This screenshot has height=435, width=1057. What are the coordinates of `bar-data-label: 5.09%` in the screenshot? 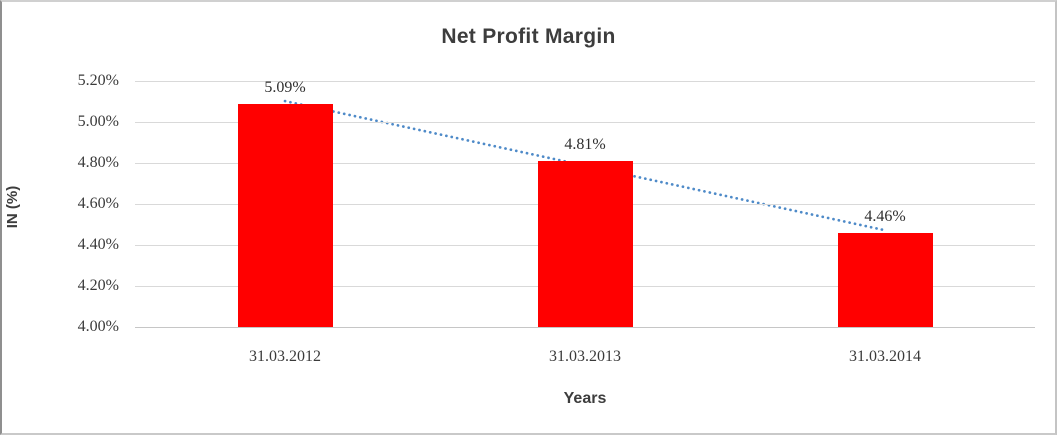 It's located at (285, 87).